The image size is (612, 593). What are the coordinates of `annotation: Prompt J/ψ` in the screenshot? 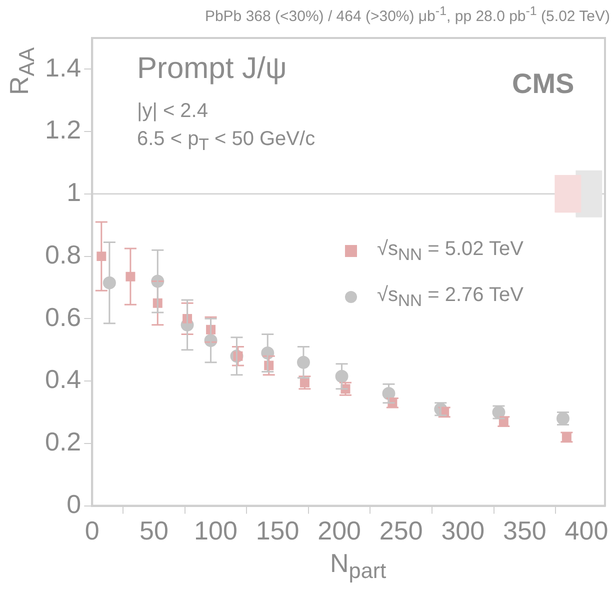 It's located at (212, 69).